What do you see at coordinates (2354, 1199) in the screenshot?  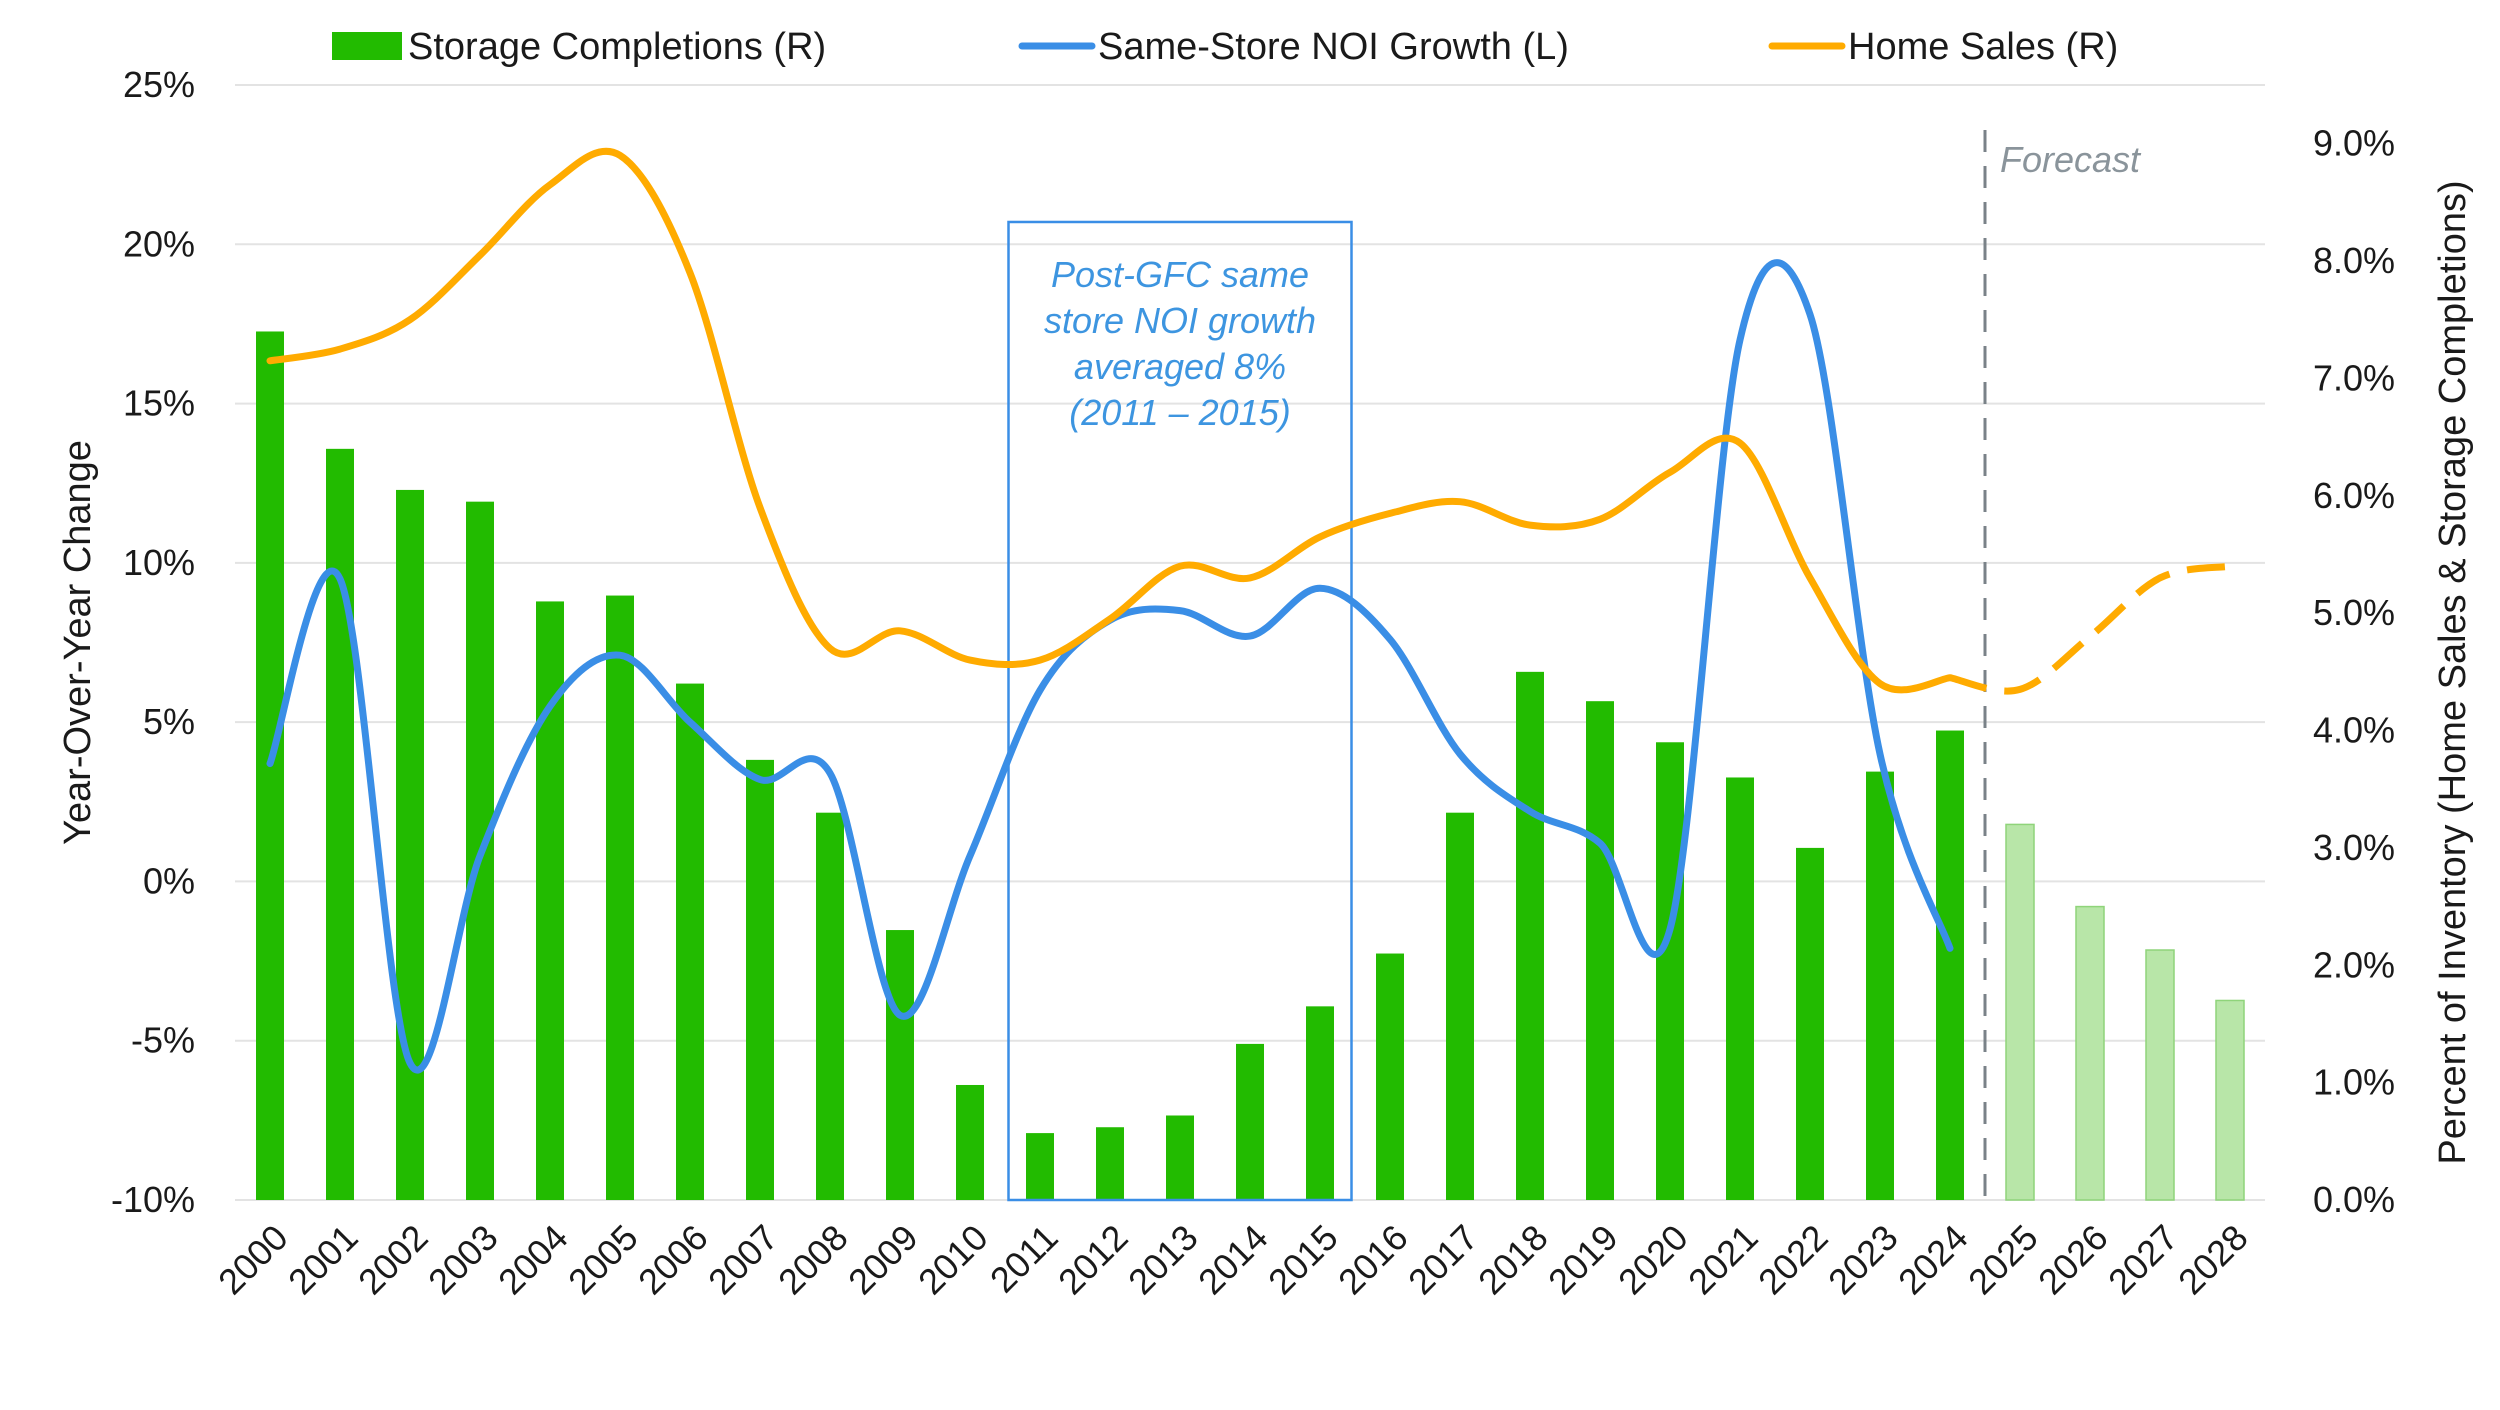 I see `right-tick-label: 0.0%` at bounding box center [2354, 1199].